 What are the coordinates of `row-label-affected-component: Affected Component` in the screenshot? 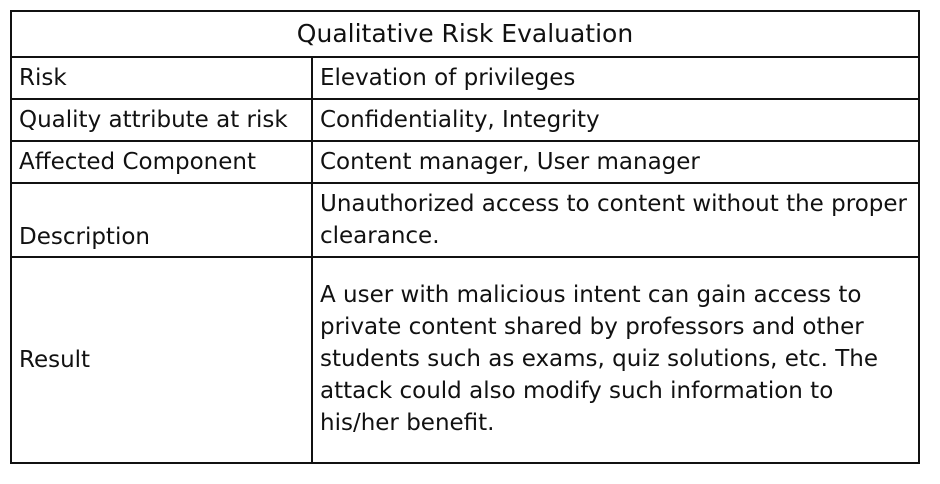 It's located at (161, 162).